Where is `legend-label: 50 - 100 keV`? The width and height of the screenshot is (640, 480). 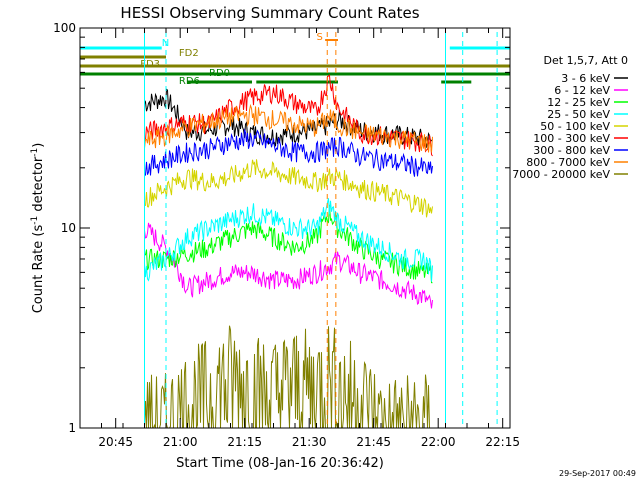 legend-label: 50 - 100 keV is located at coordinates (575, 126).